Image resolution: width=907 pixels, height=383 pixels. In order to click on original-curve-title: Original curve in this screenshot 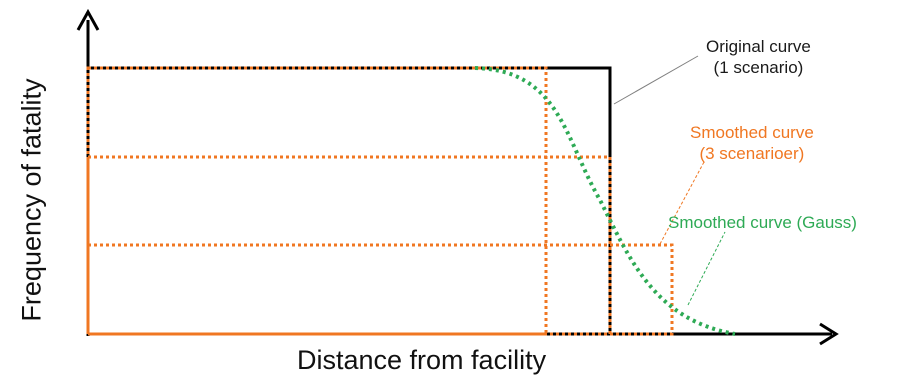, I will do `click(758, 46)`.